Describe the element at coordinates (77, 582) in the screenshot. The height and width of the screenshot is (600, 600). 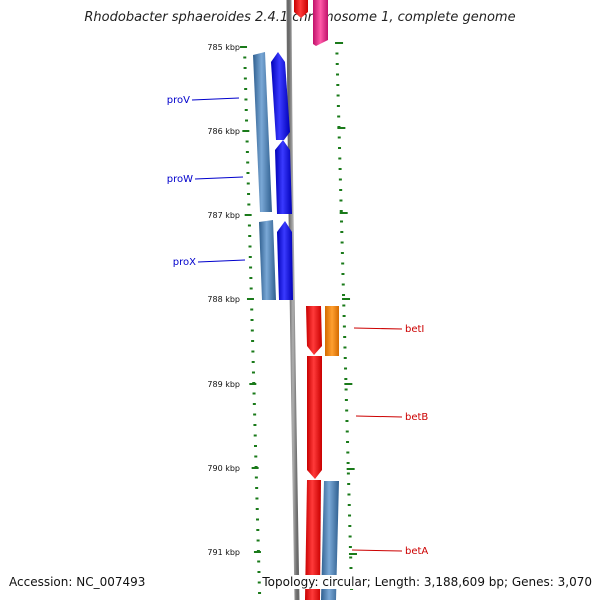
I see `accession-label: Accession: NC_007493` at that location.